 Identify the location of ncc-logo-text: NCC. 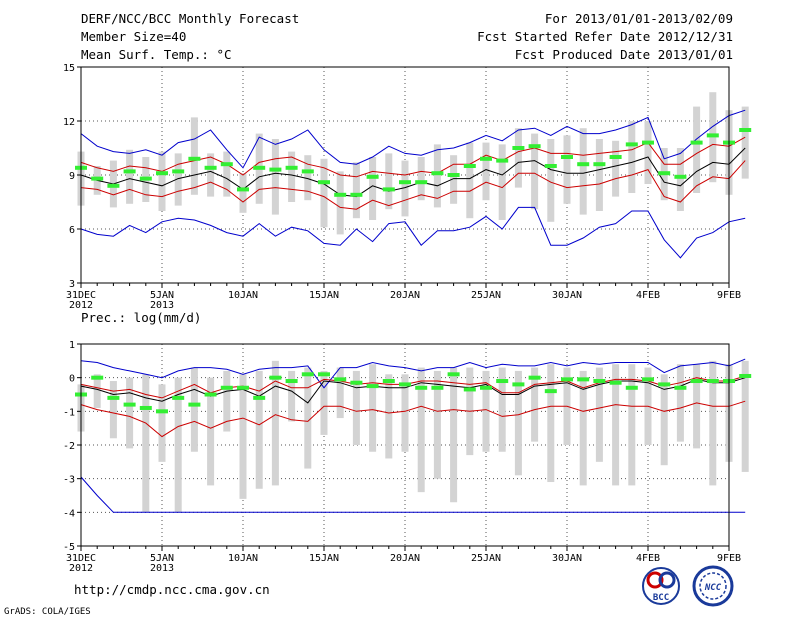
(713, 588).